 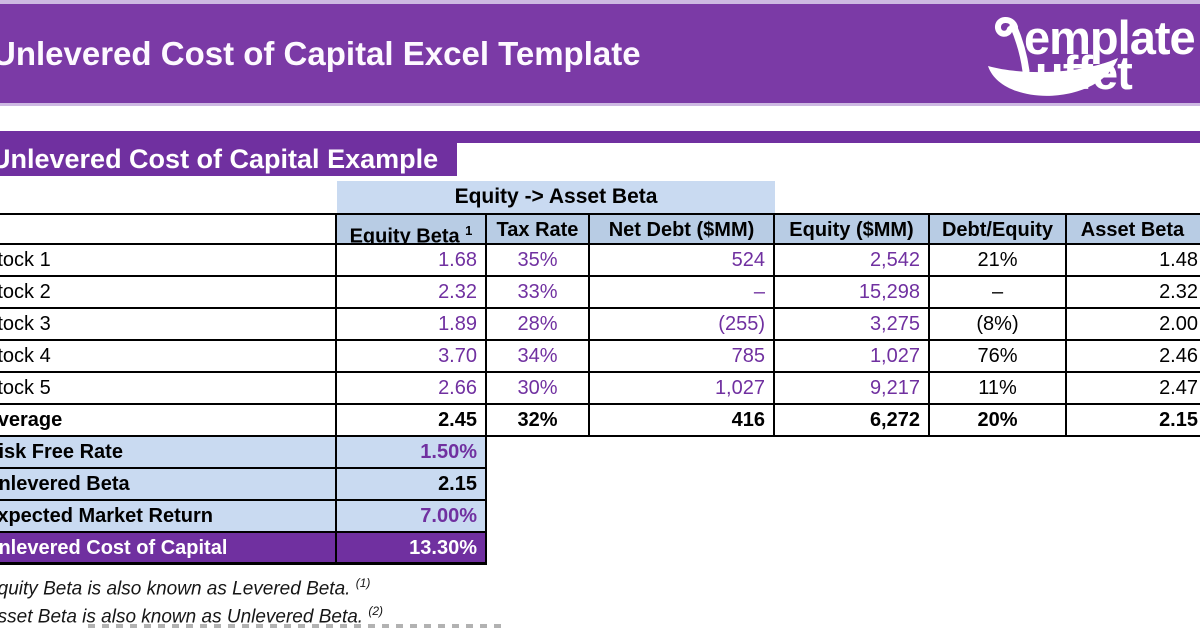 I want to click on table-row-stock-5: Stock 5 2.66 30% 1,027 9,217 11% 2.47, so click(x=600, y=389).